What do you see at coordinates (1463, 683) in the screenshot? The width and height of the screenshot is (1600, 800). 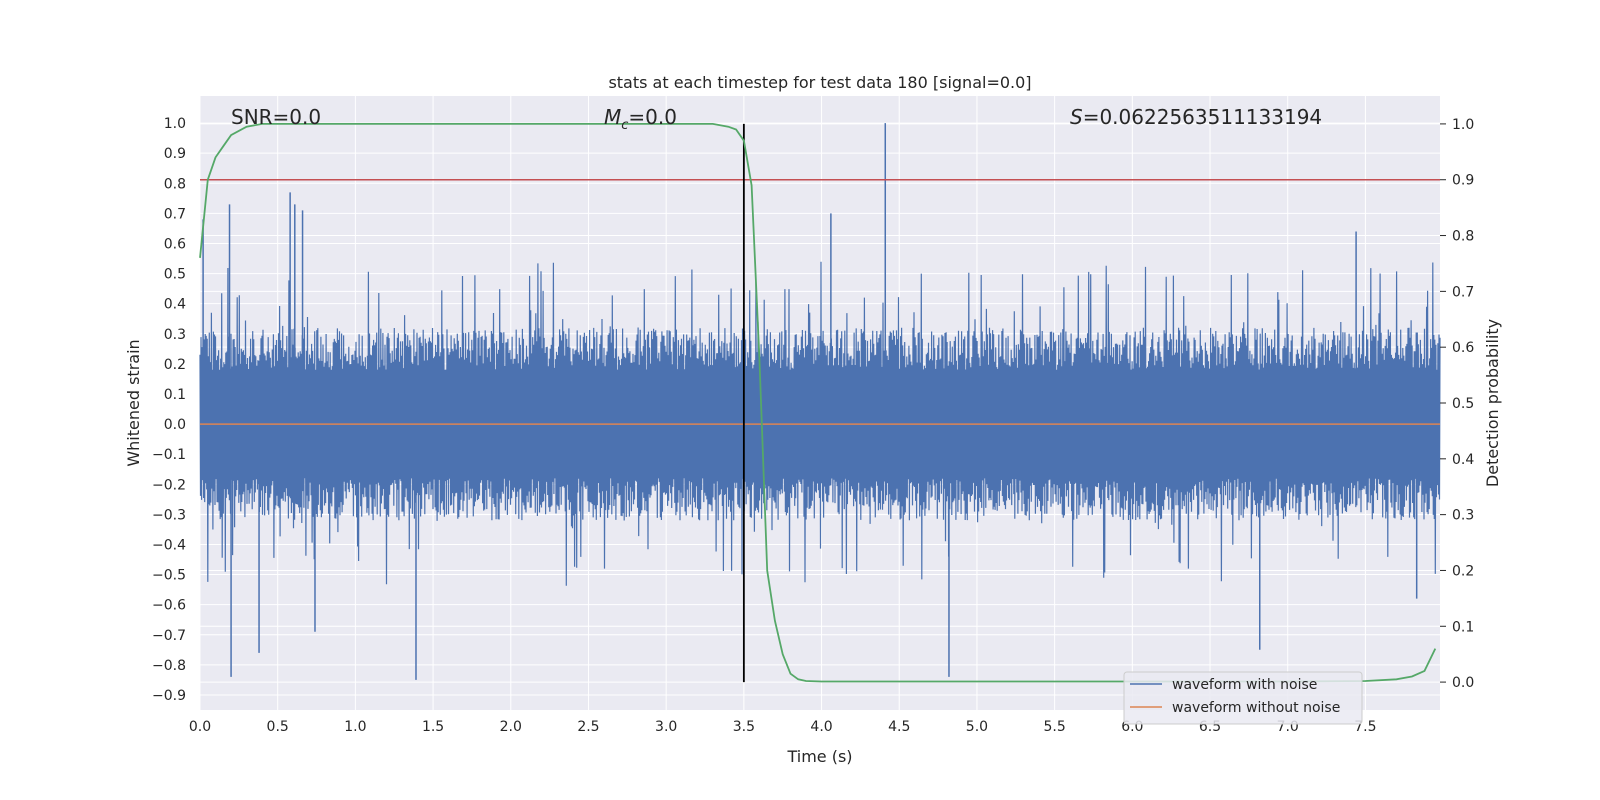 I see `y-right-tick-label: 0.0` at bounding box center [1463, 683].